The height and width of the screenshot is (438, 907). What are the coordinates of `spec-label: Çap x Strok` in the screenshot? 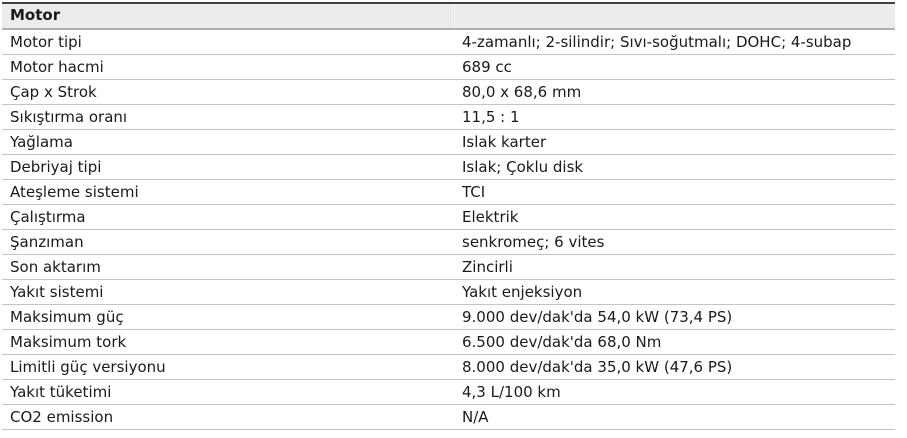 It's located at (53, 92).